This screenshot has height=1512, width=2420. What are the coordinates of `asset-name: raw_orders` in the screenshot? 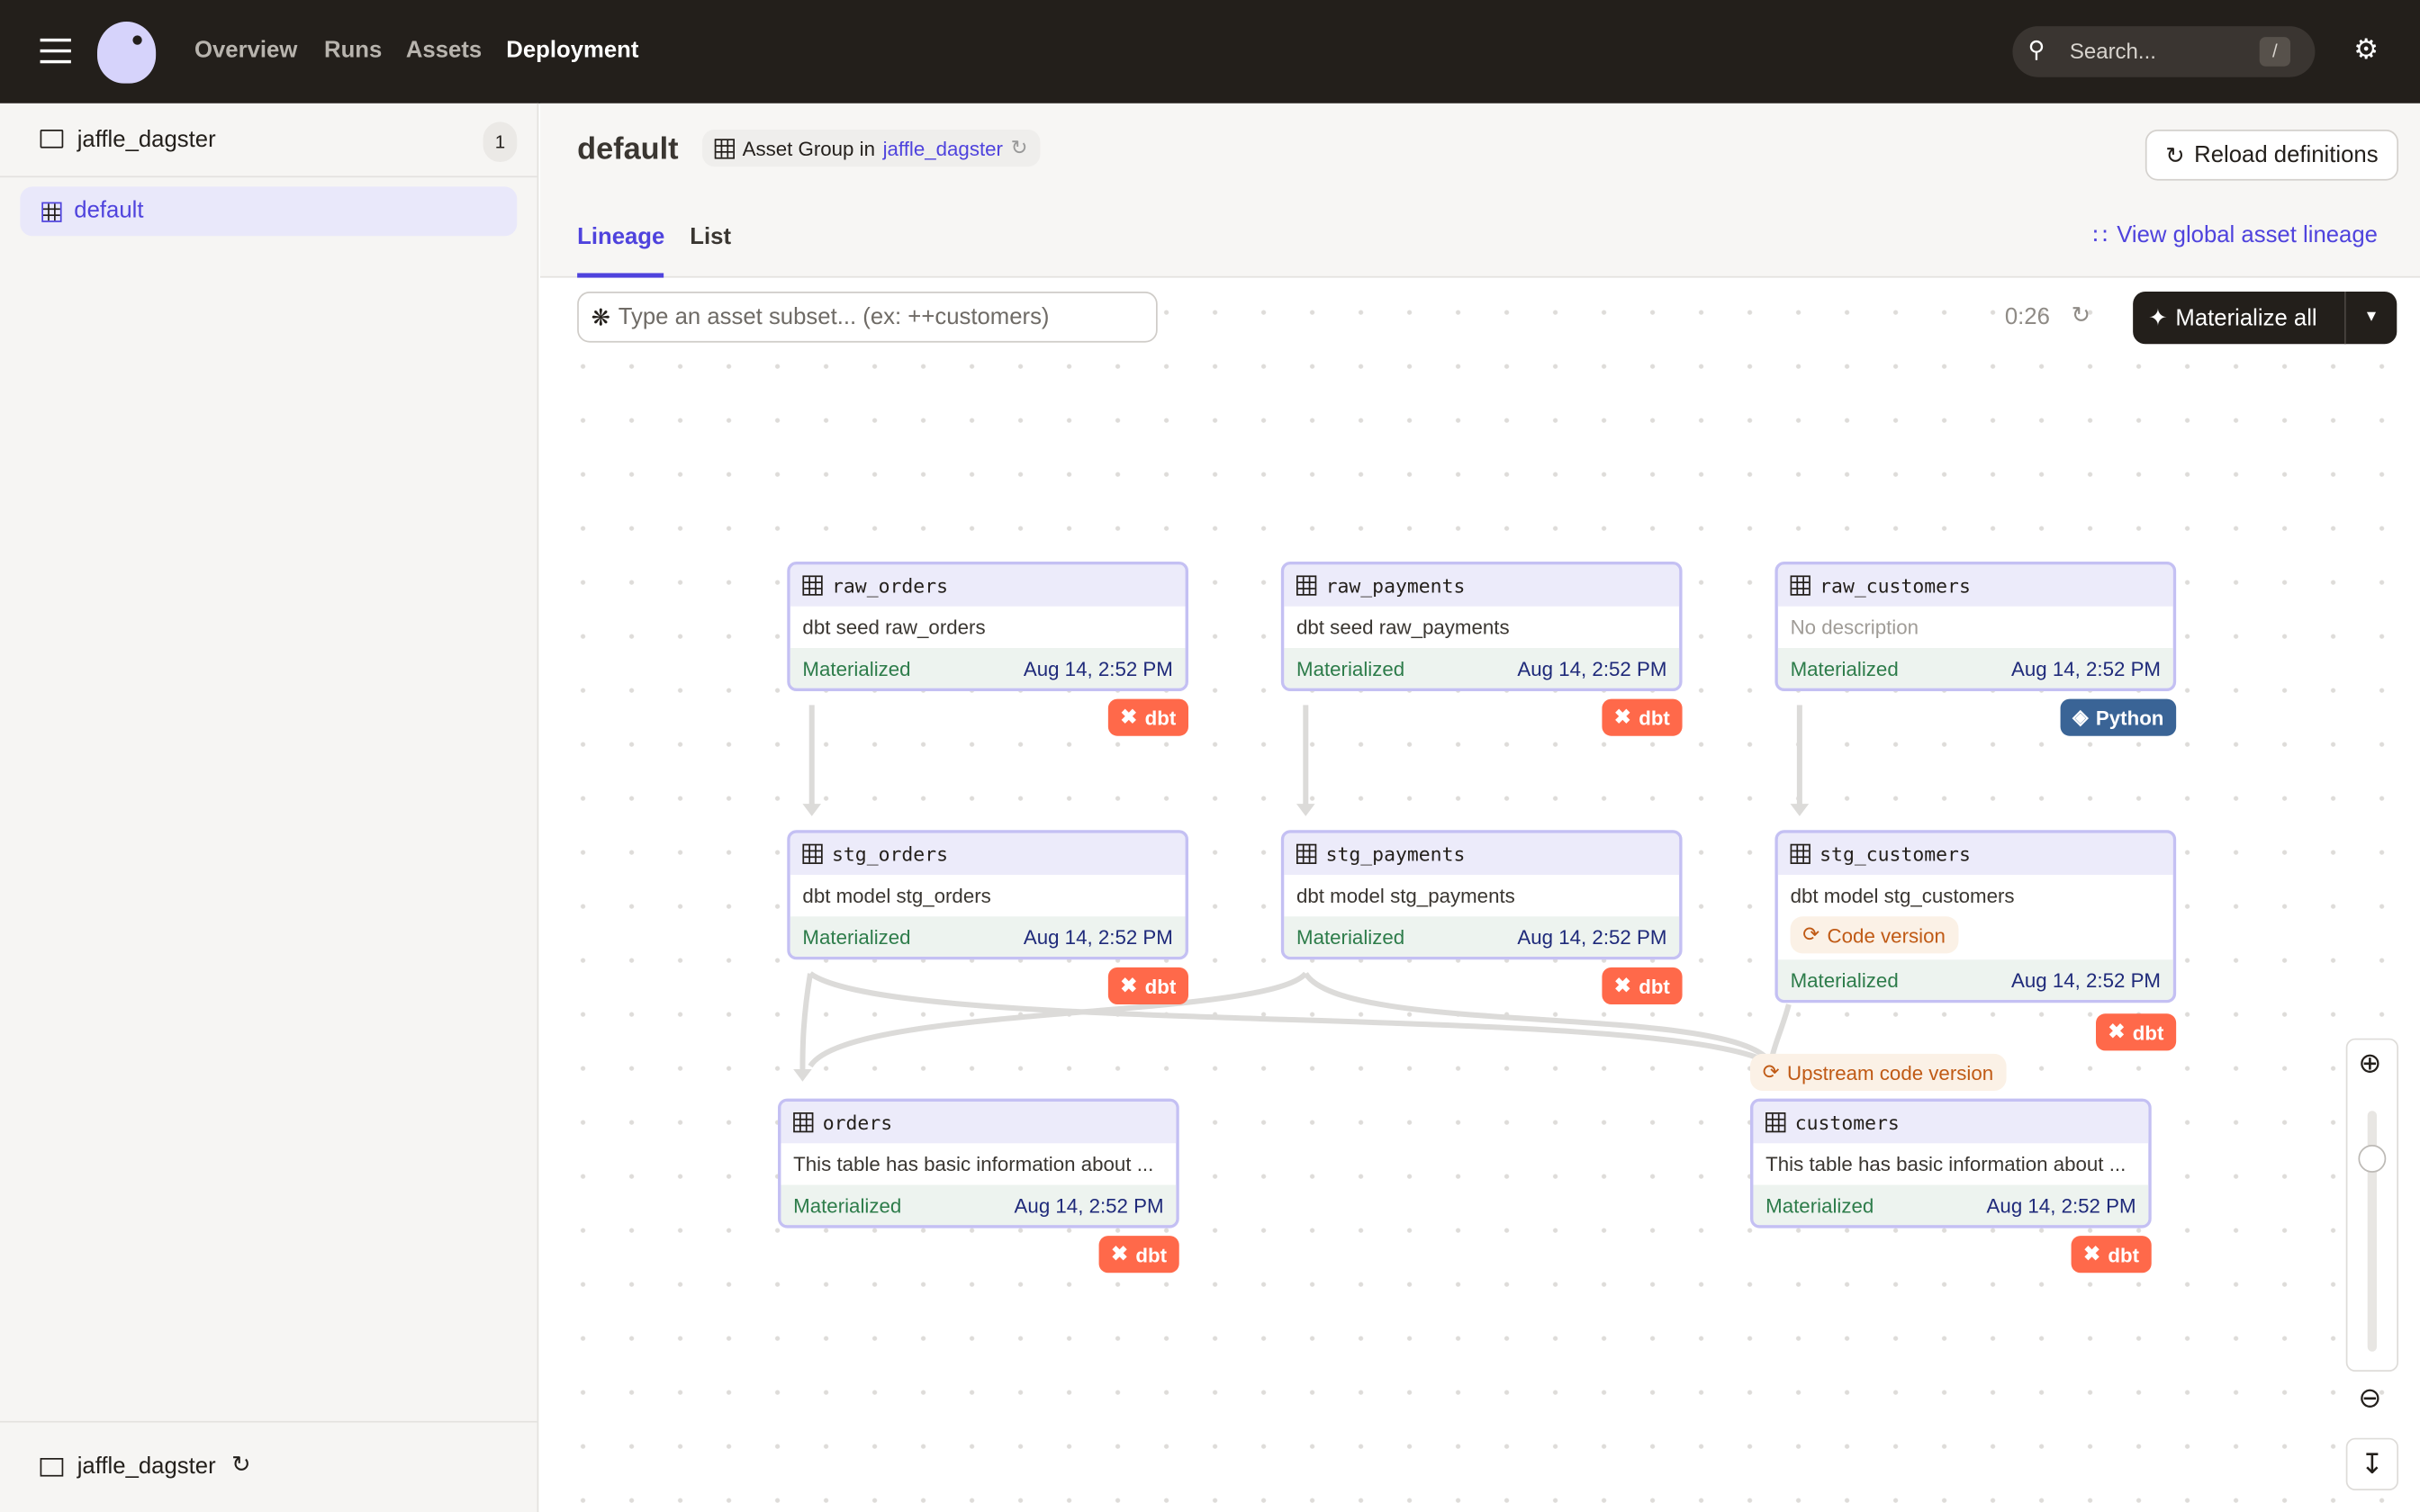 It's located at (890, 585).